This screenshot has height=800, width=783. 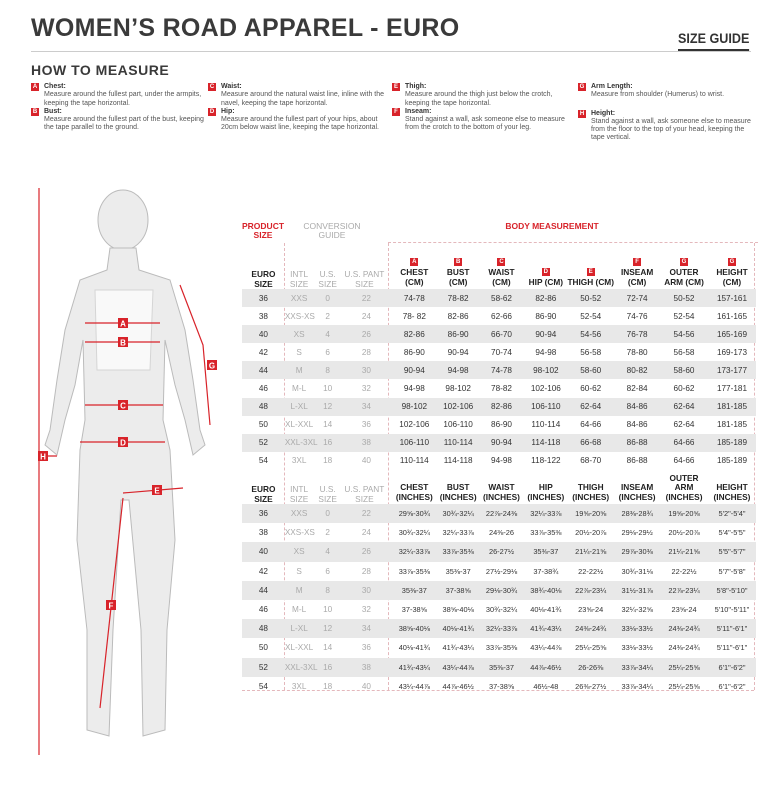 I want to click on measurement-header: BUST (INCHES), so click(x=458, y=488).